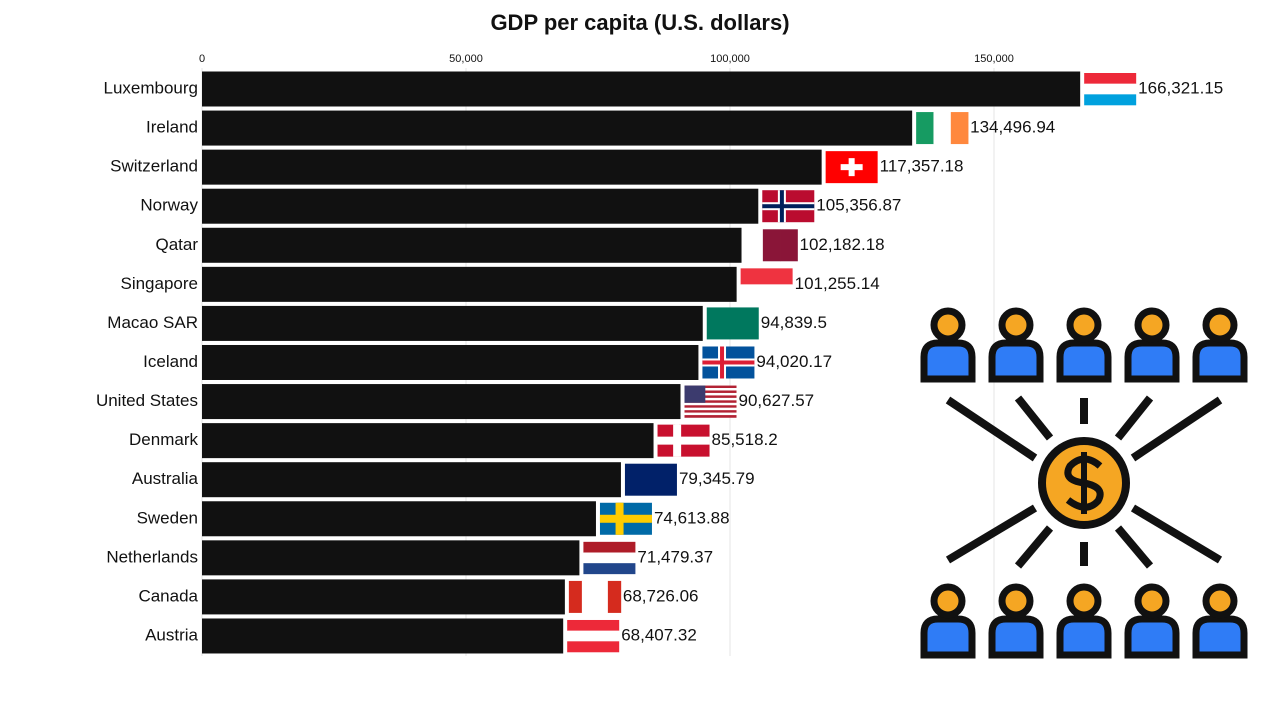 This screenshot has height=720, width=1280. What do you see at coordinates (777, 400) in the screenshot?
I see `value-label: 90,627.57` at bounding box center [777, 400].